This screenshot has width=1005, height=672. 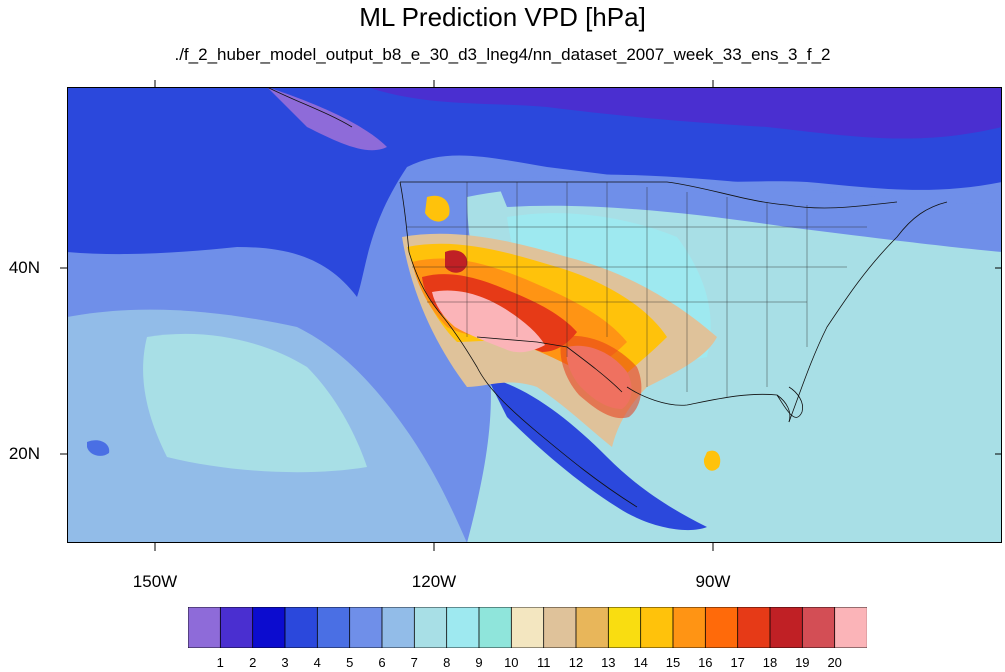 What do you see at coordinates (737, 662) in the screenshot?
I see `colorbar-tick-label: 17` at bounding box center [737, 662].